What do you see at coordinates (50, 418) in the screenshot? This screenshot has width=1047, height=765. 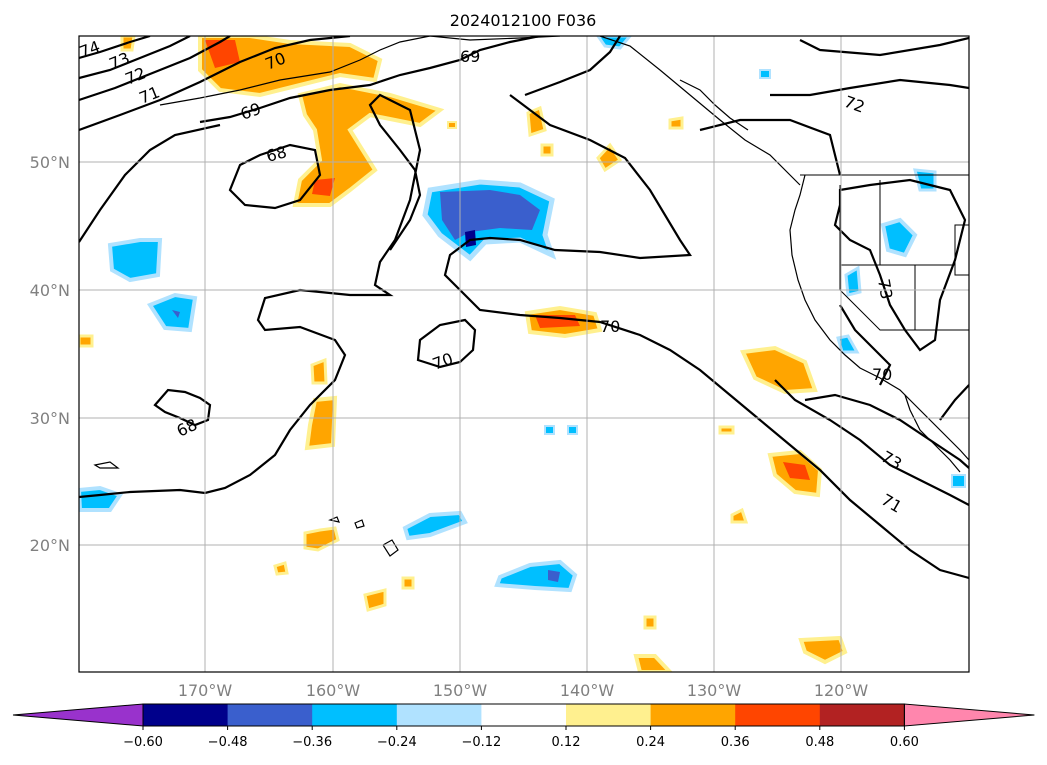 I see `lat-label: 30°N` at bounding box center [50, 418].